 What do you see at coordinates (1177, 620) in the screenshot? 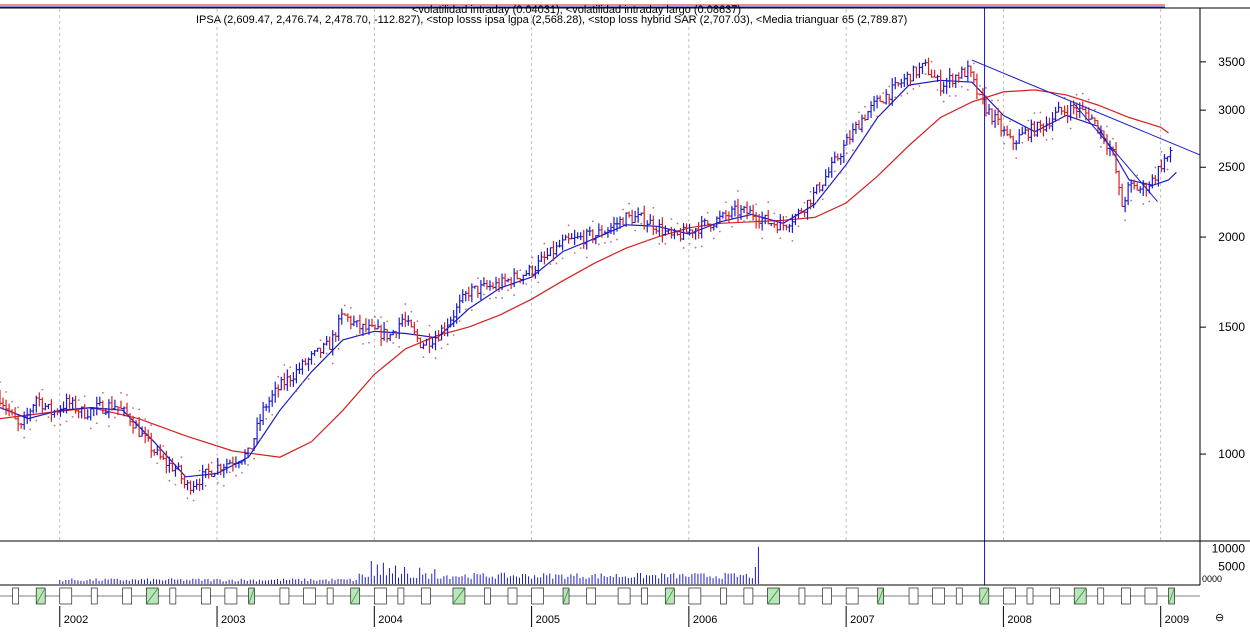
I see `x-tick-label: 2009` at bounding box center [1177, 620].